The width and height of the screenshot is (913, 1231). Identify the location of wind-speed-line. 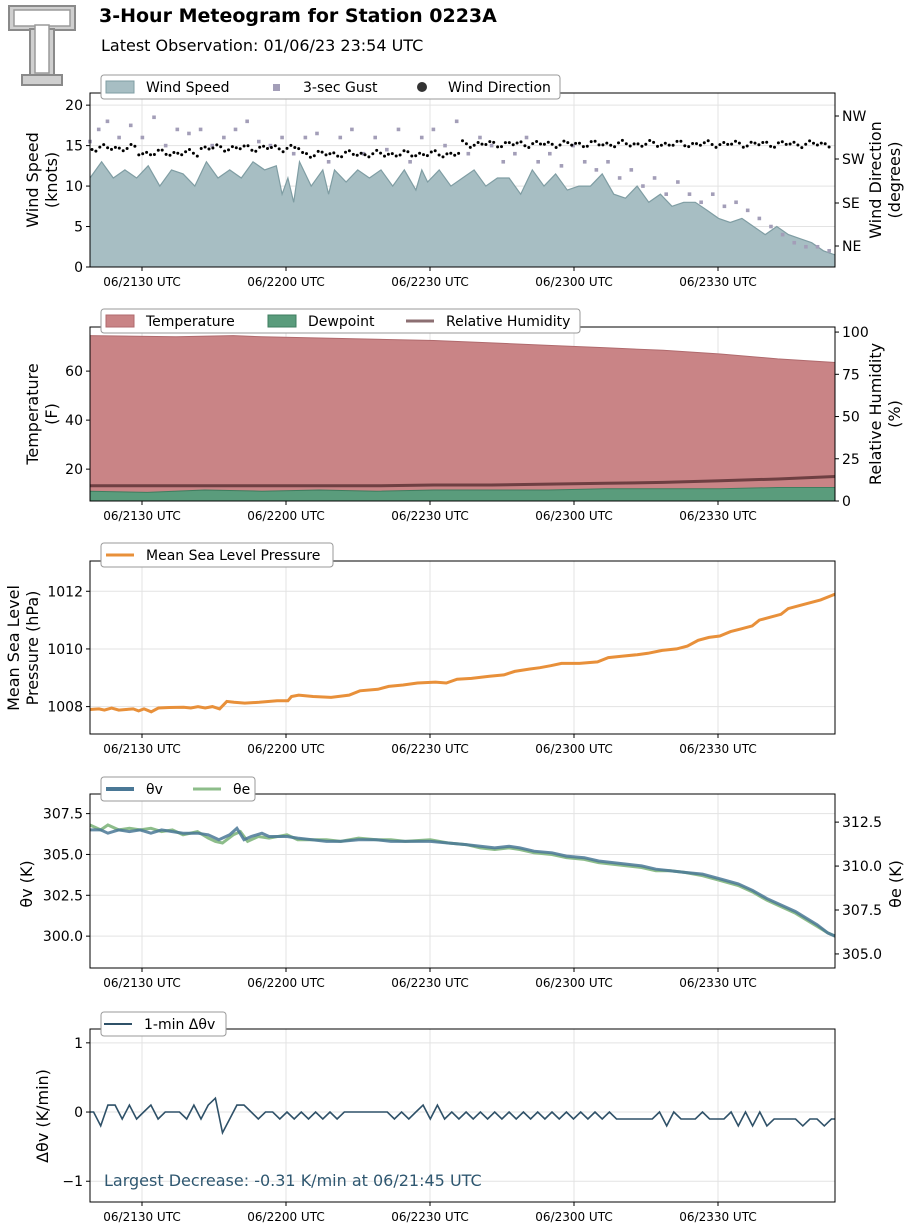
(462, 207).